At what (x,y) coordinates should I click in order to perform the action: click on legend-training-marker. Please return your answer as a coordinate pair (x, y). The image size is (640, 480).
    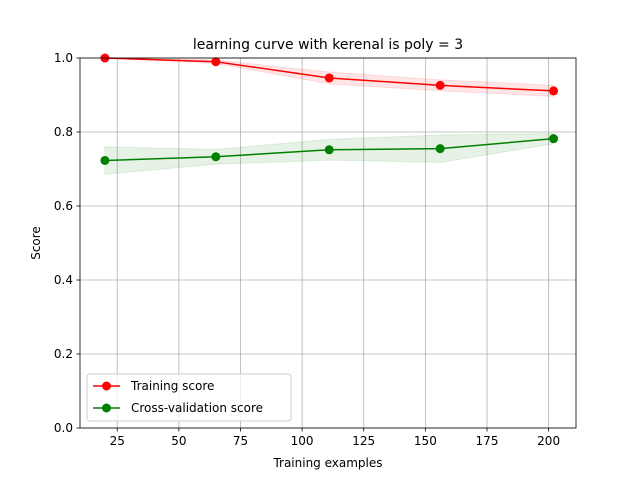
    Looking at the image, I should click on (106, 386).